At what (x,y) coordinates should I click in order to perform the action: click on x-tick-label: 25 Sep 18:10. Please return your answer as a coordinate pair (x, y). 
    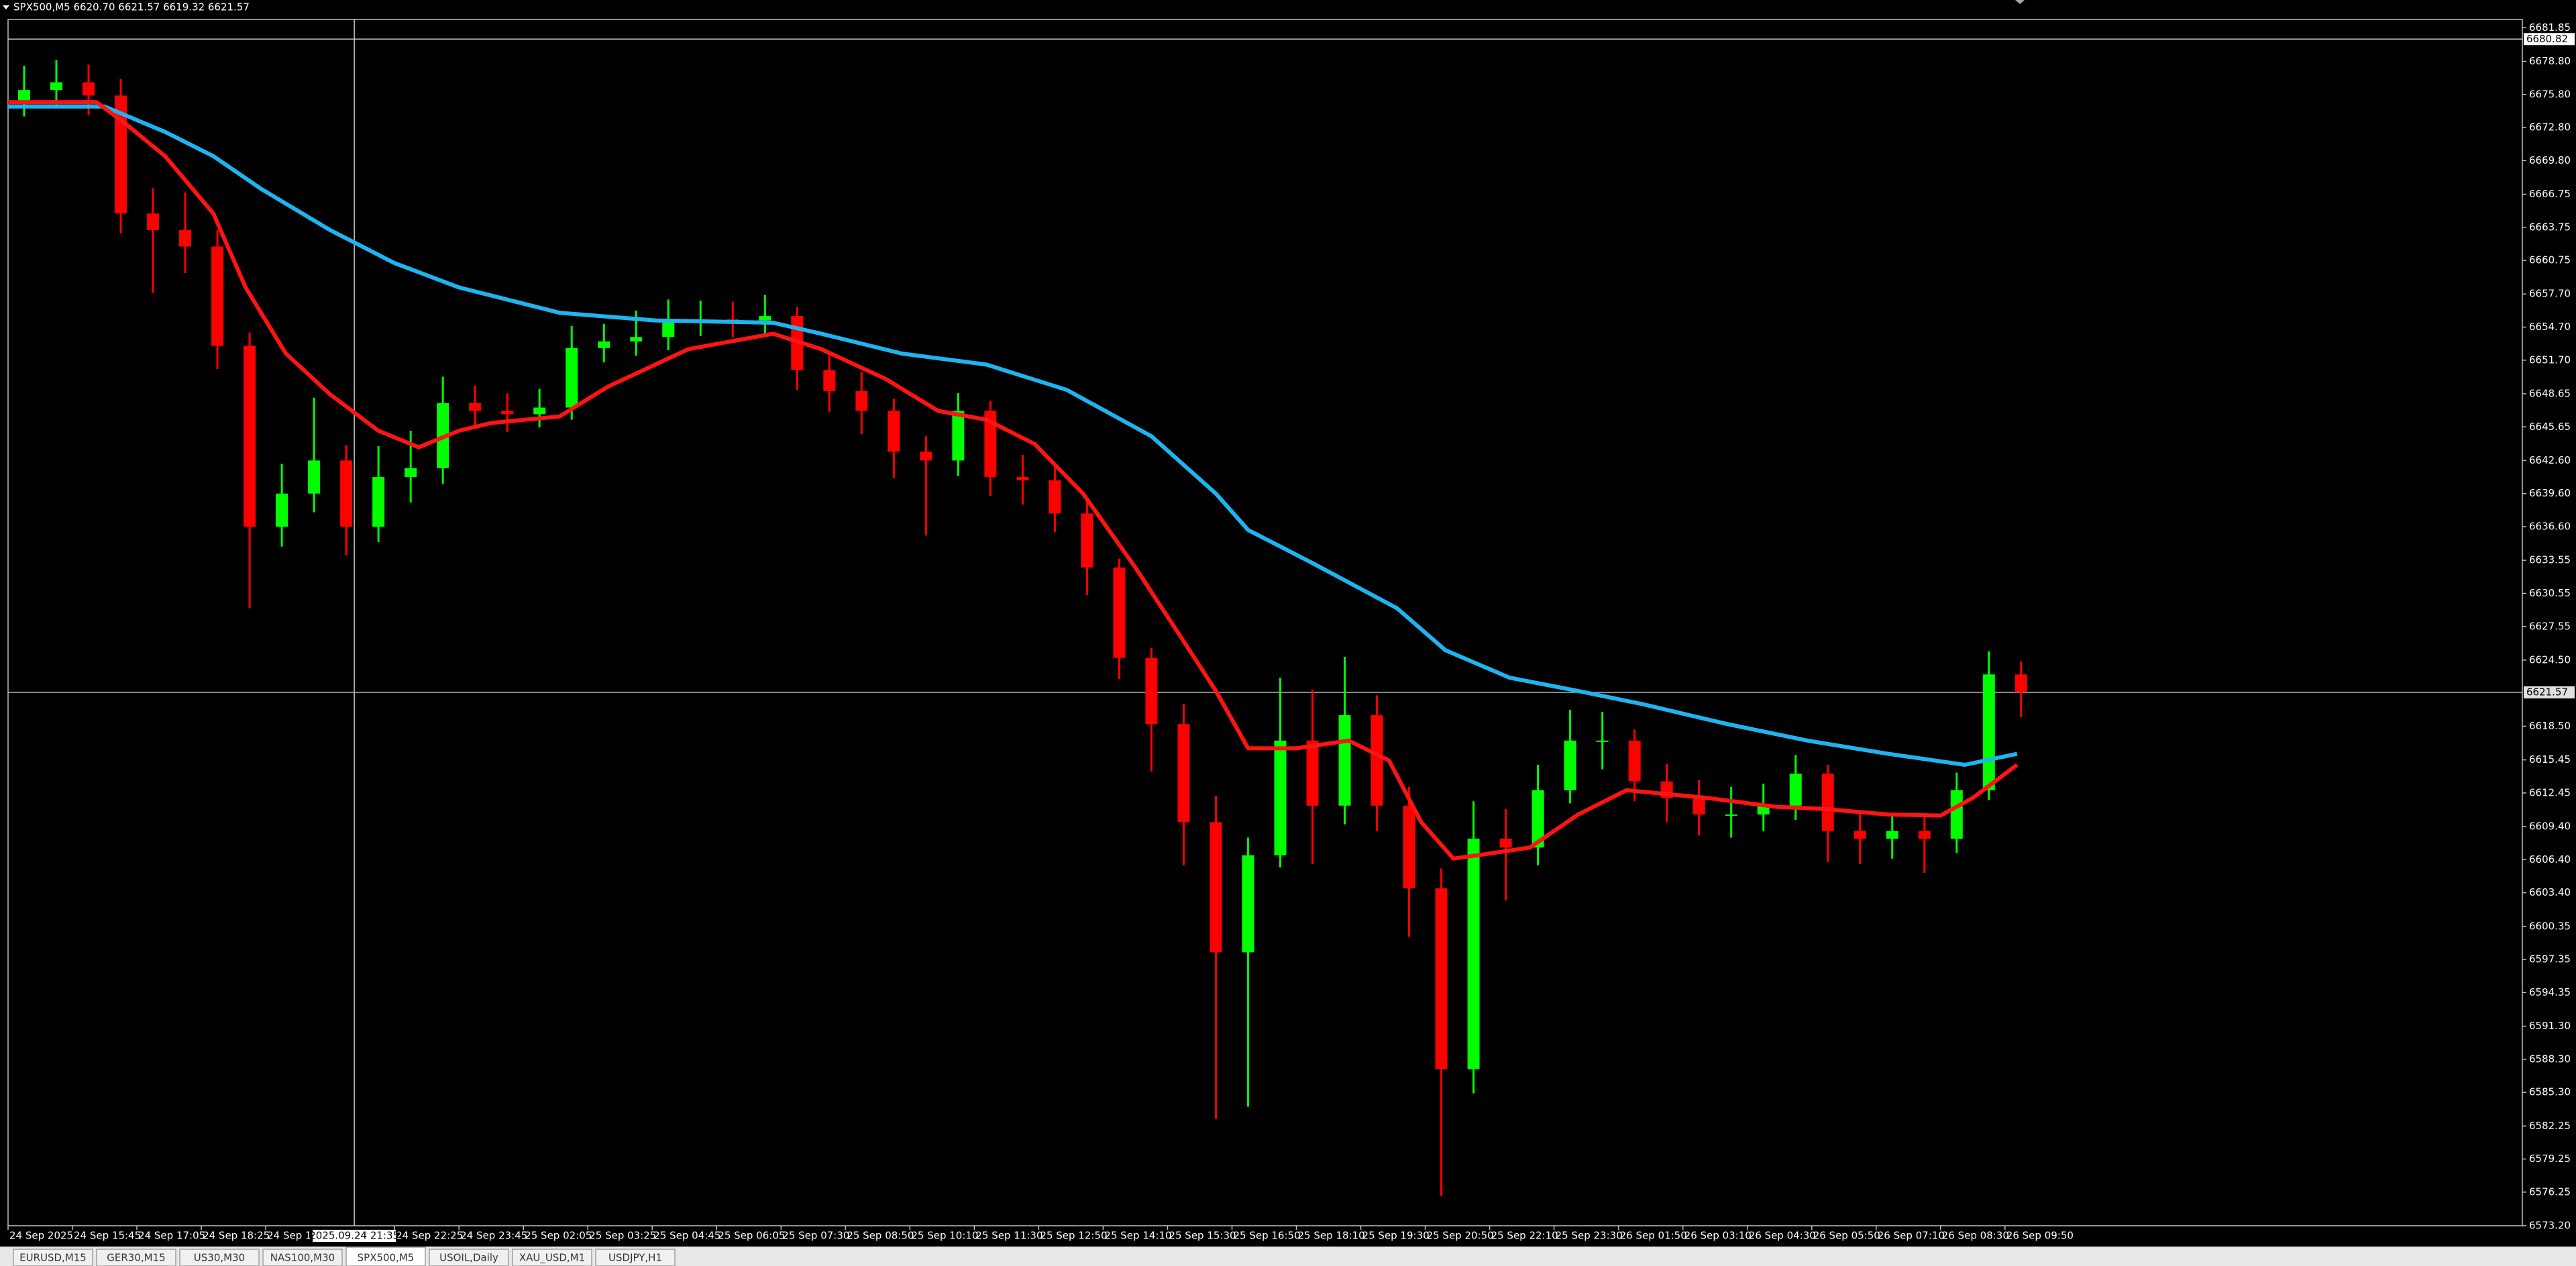
    Looking at the image, I should click on (1331, 1236).